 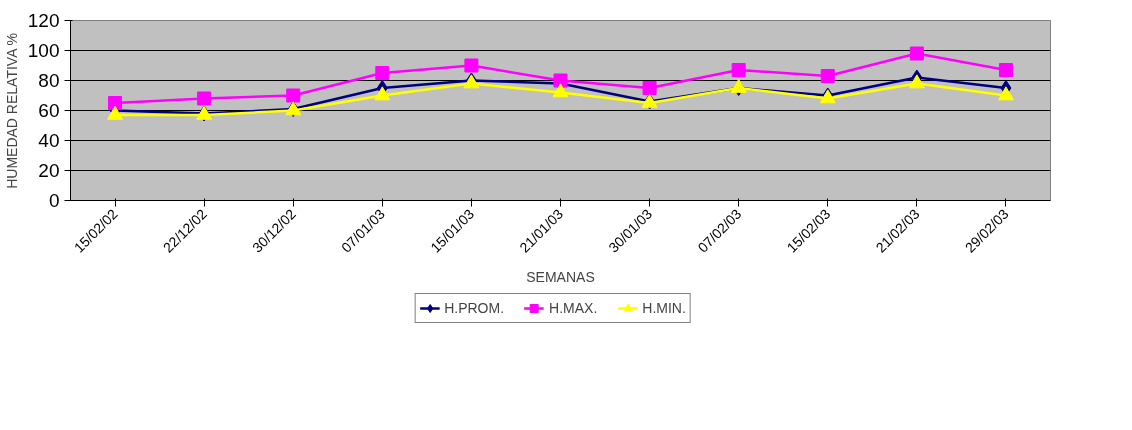 I want to click on y-tick-label: 80, so click(x=49, y=80).